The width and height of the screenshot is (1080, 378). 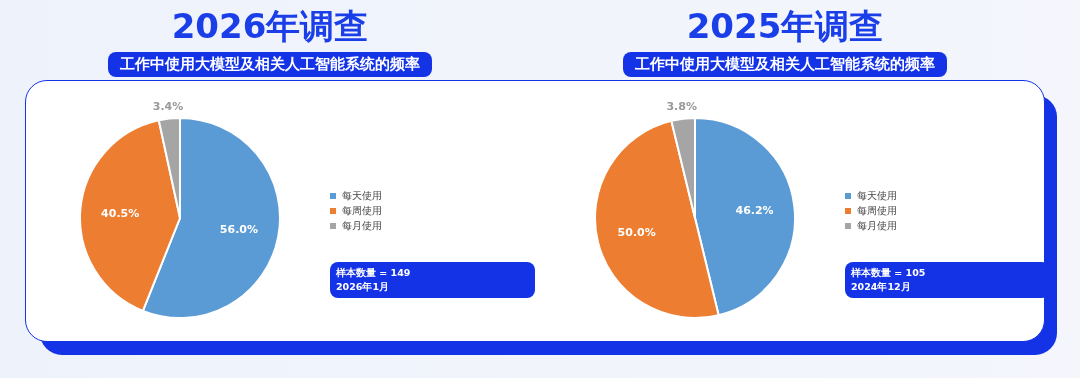 I want to click on chart-title: 2026年调查, so click(x=270, y=26).